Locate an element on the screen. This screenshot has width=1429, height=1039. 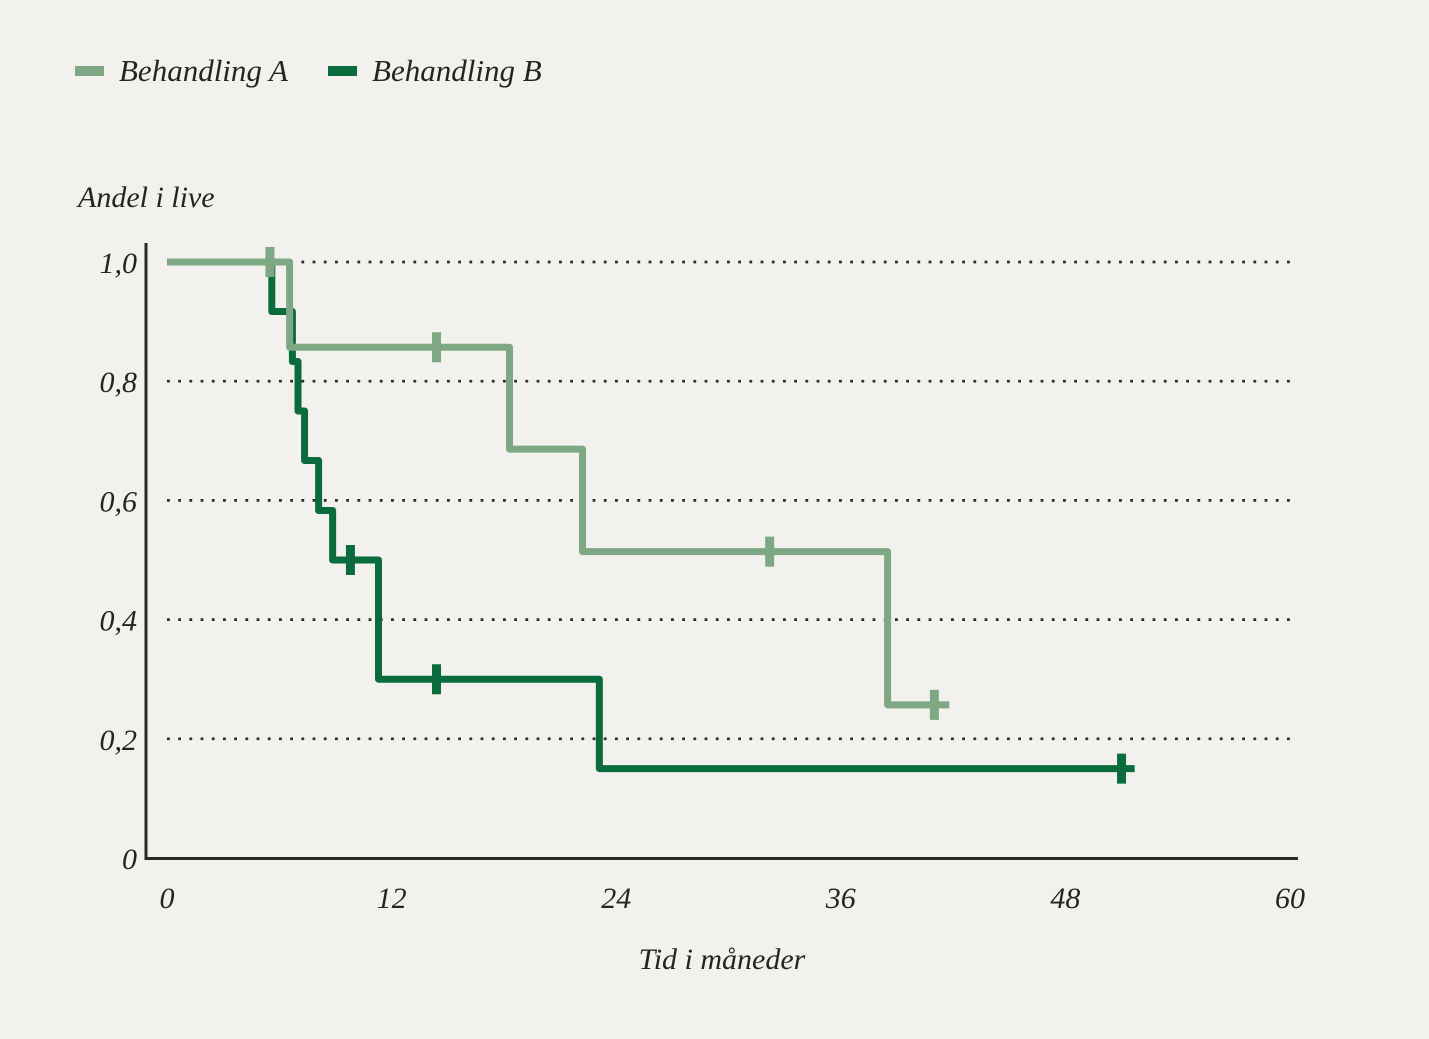
y-tick-label-0,4: 0,4 is located at coordinates (119, 621).